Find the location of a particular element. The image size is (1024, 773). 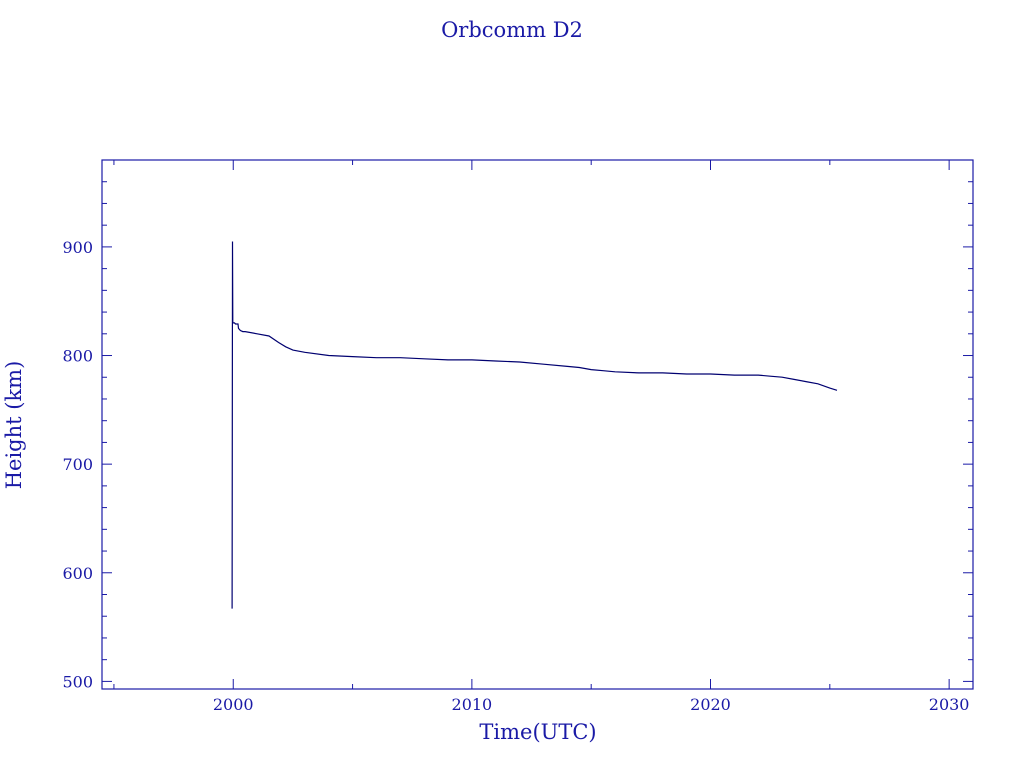

y-axis-label: Height (km) is located at coordinates (14, 425).